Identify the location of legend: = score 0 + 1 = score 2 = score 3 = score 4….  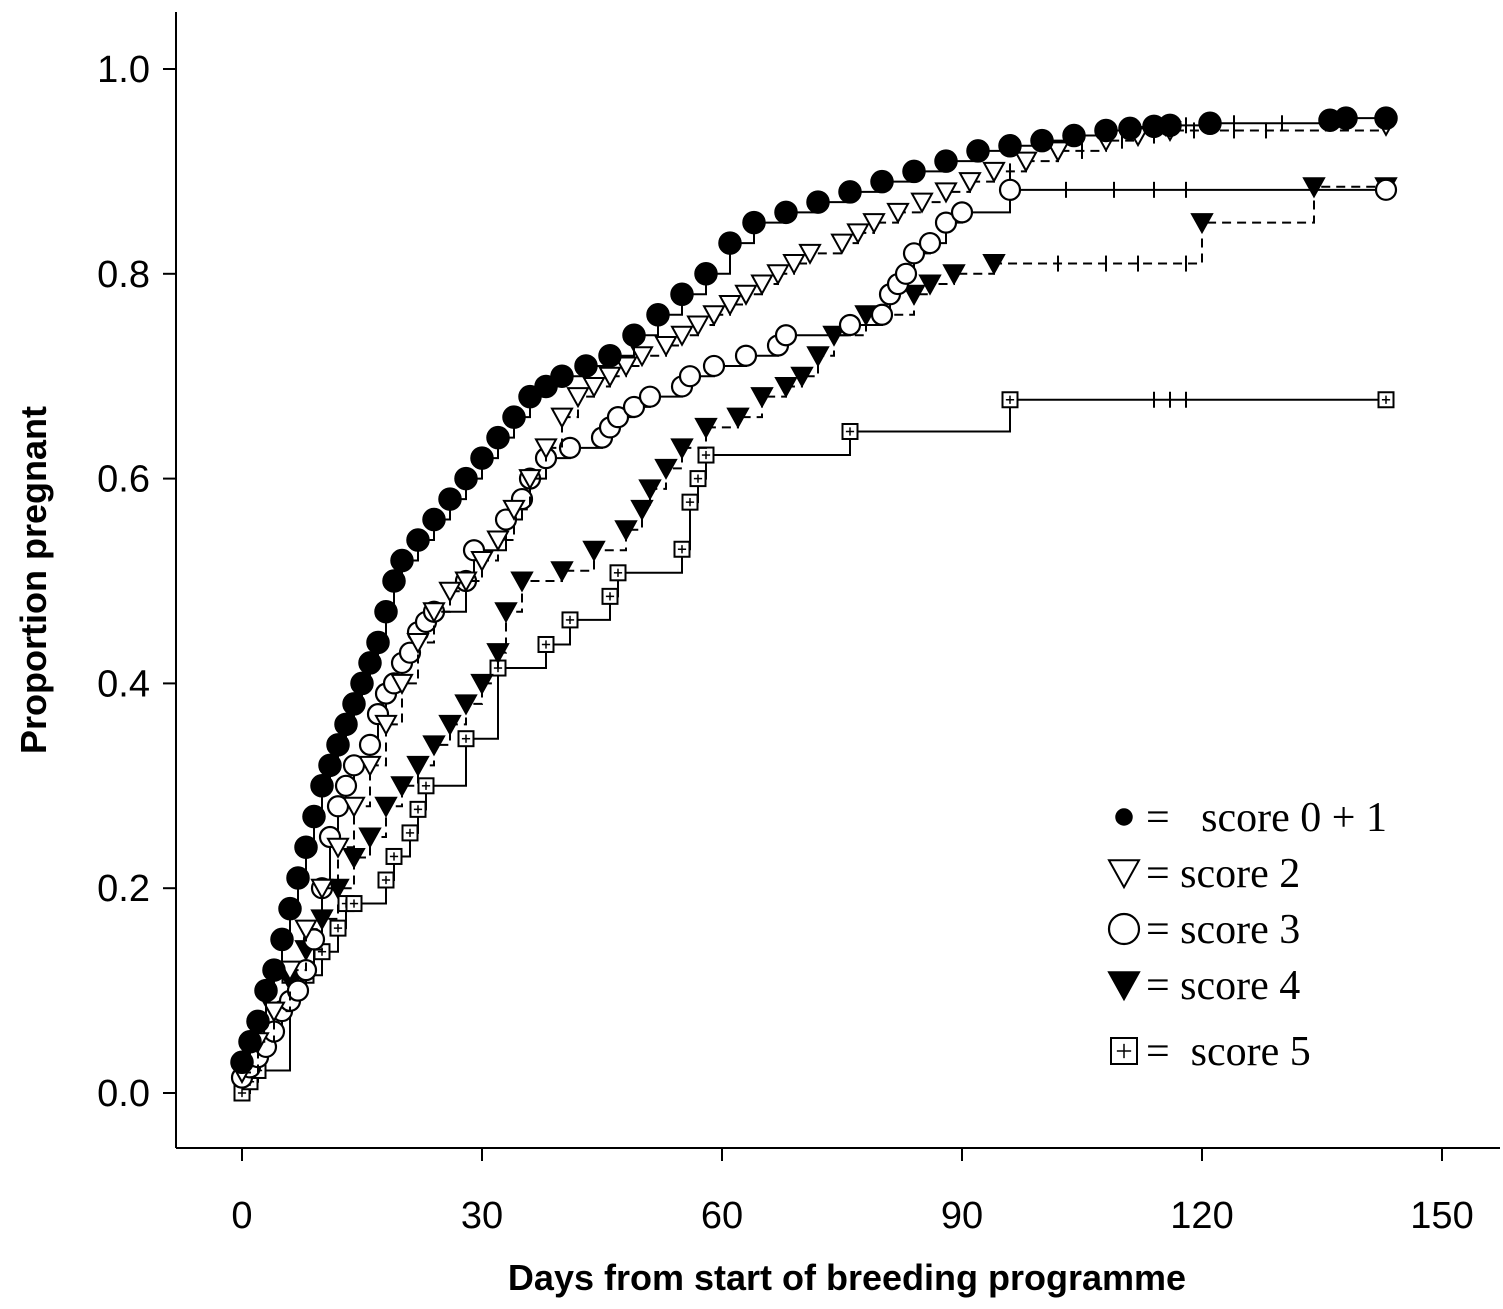
(1247, 935).